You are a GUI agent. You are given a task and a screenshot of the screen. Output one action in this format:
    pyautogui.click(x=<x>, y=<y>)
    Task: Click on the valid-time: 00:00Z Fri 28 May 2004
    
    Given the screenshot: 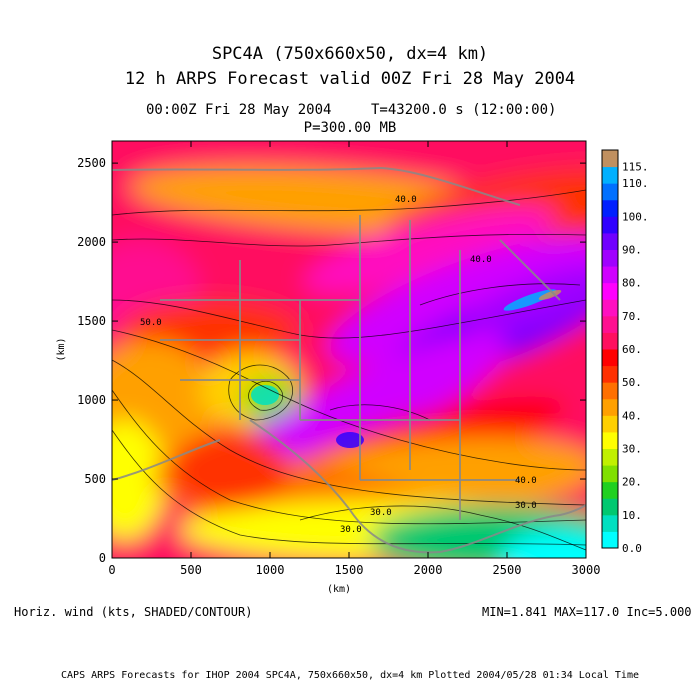 What is the action you would take?
    pyautogui.click(x=239, y=110)
    